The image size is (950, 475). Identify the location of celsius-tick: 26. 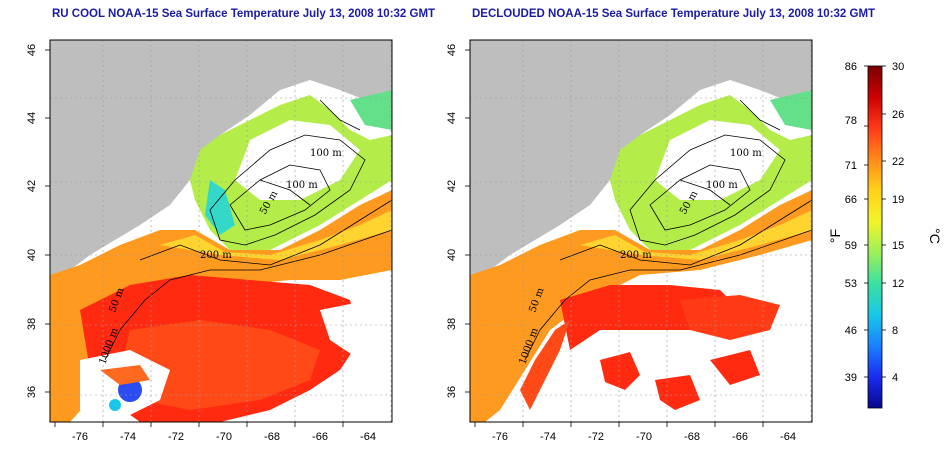
(898, 115).